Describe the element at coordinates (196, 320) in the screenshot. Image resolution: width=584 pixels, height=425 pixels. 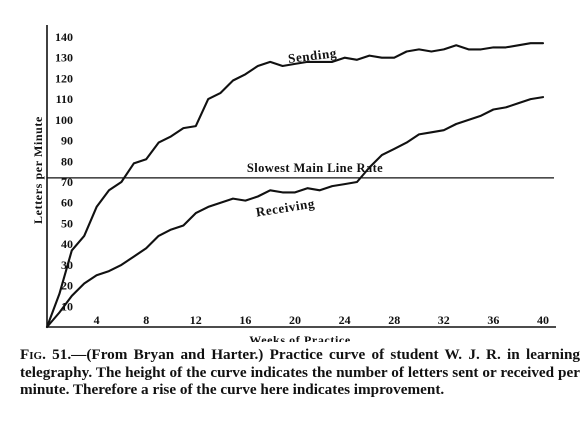
I see `x-tick-label: 12` at that location.